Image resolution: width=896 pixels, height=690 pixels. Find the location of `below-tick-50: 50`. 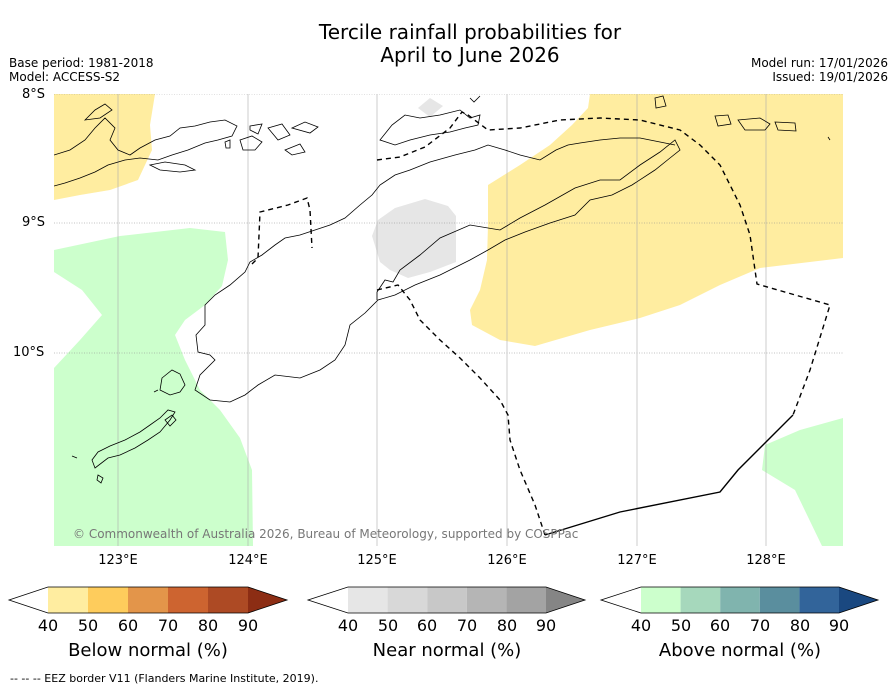

below-tick-50: 50 is located at coordinates (88, 625).